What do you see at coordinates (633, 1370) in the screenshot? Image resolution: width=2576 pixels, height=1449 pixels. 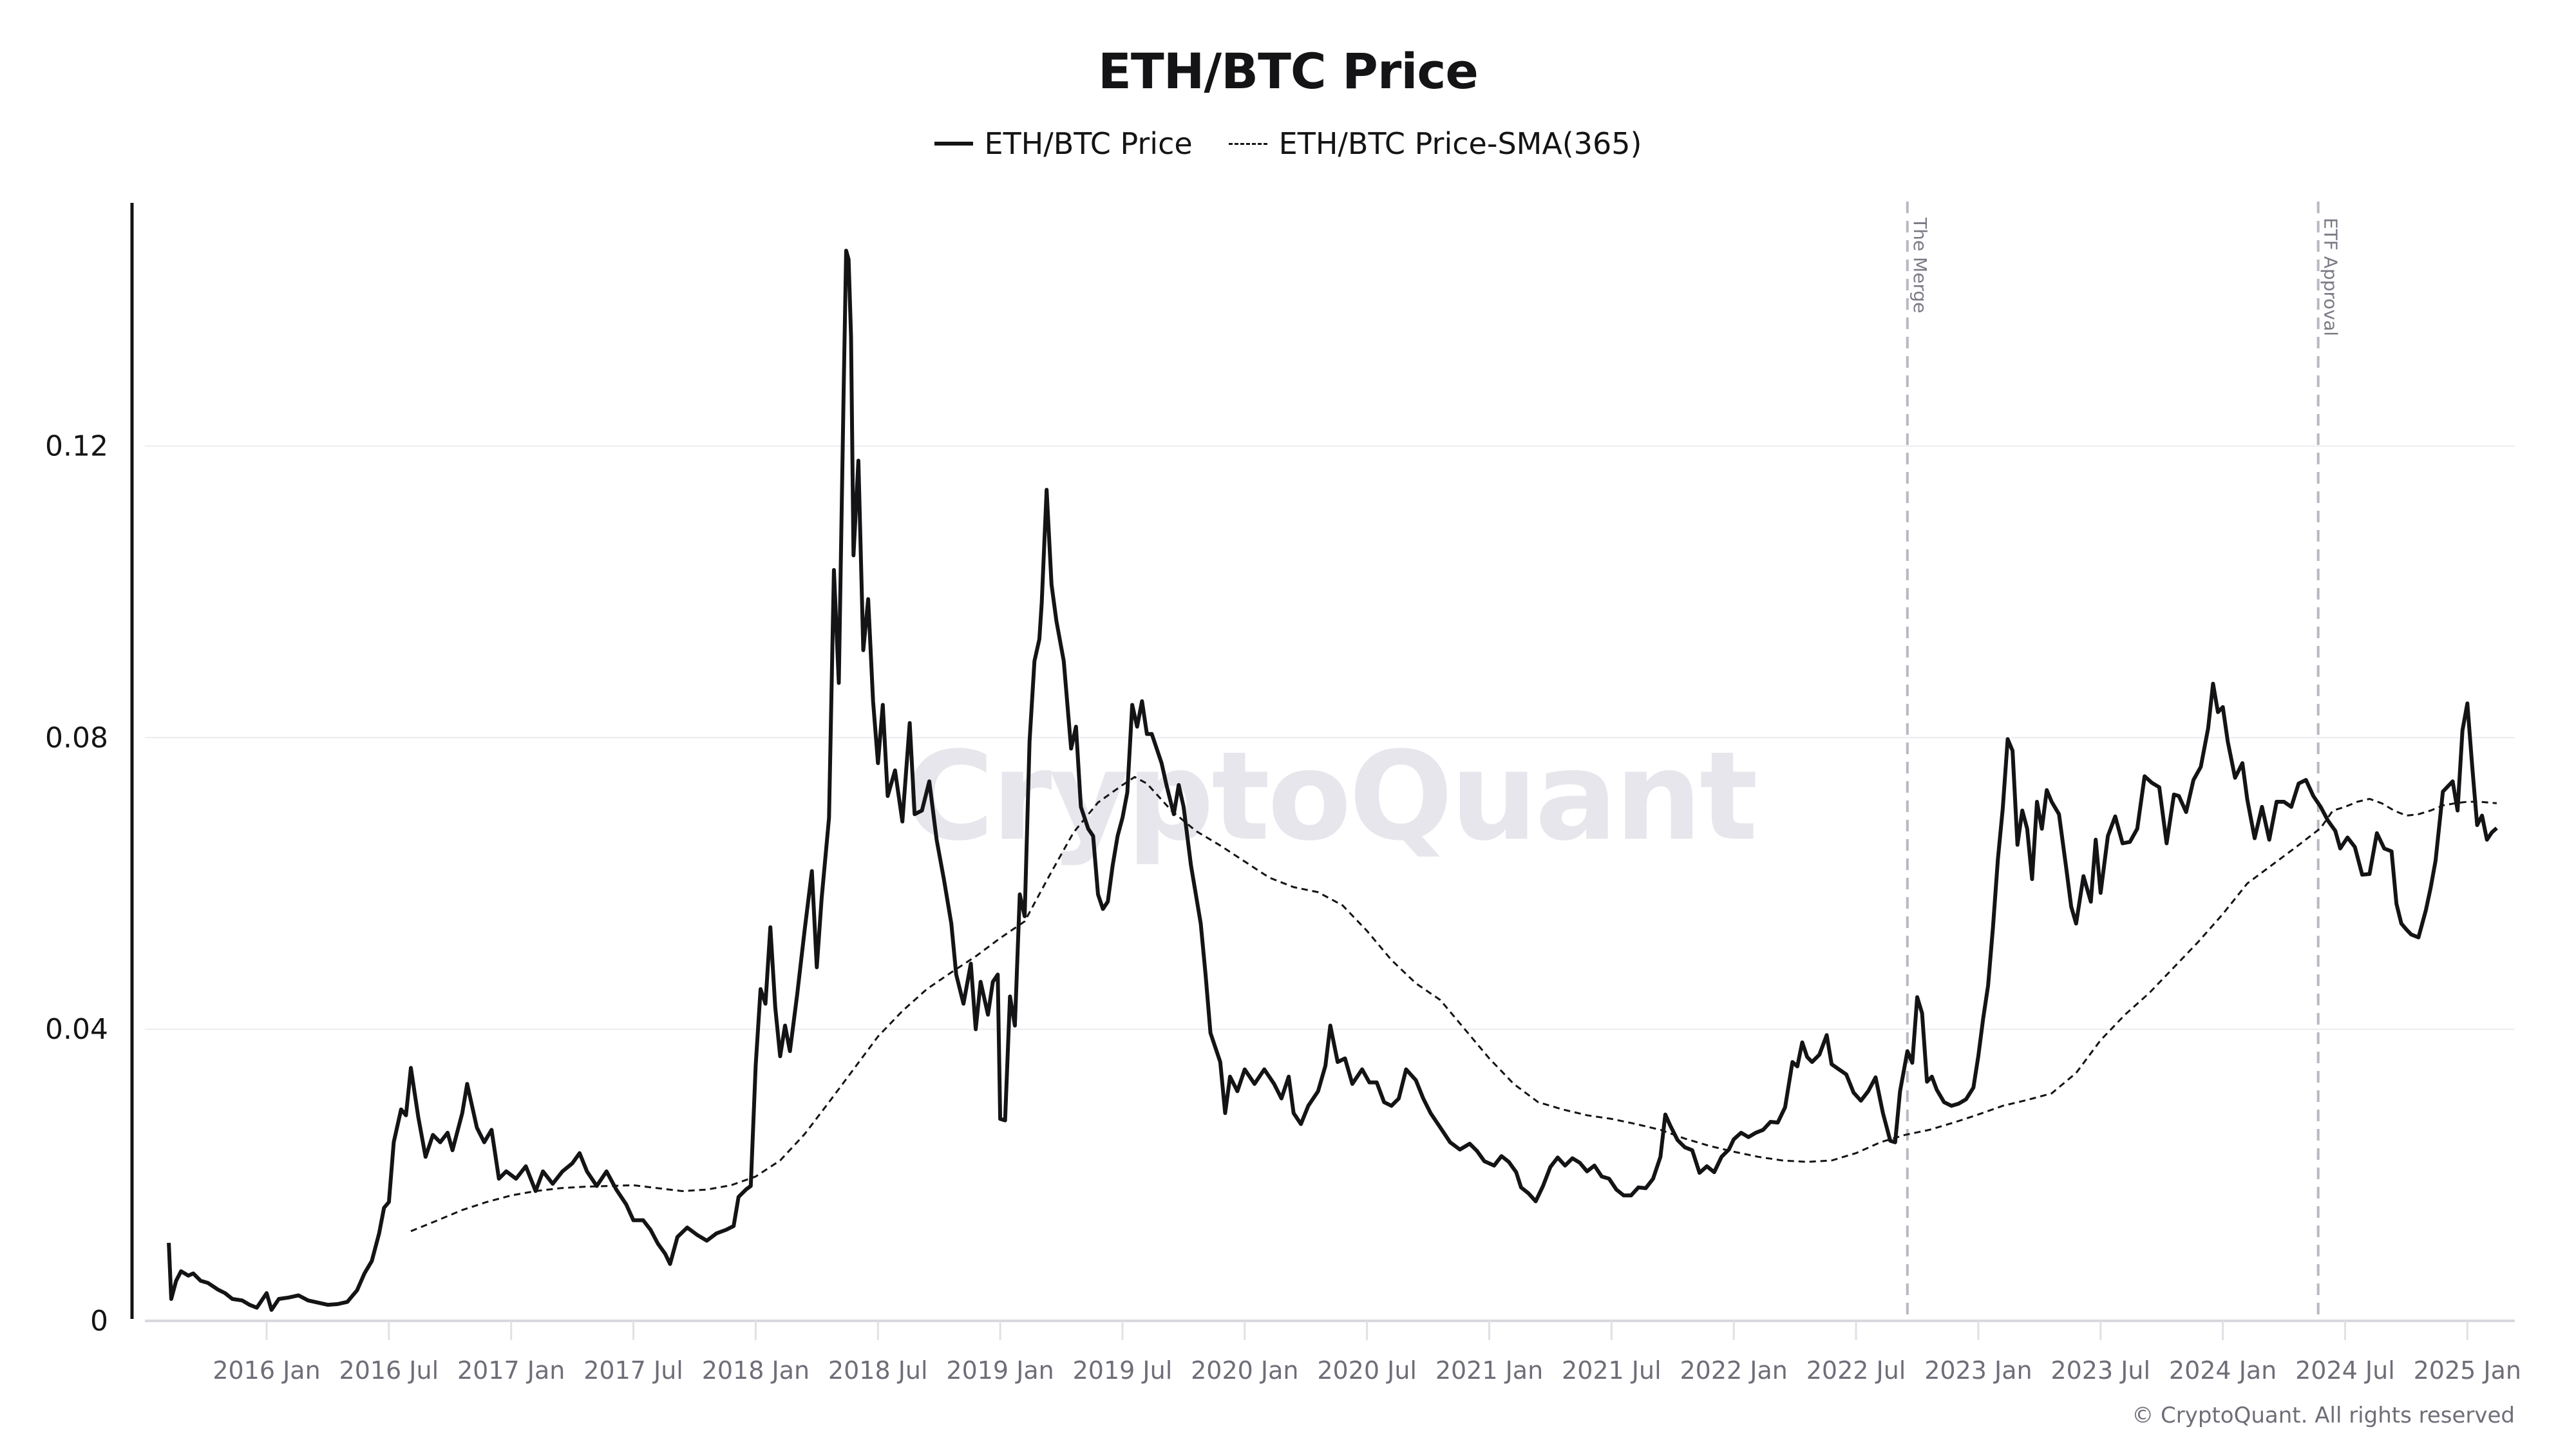 I see `x-tick-label: 2017 Jul` at bounding box center [633, 1370].